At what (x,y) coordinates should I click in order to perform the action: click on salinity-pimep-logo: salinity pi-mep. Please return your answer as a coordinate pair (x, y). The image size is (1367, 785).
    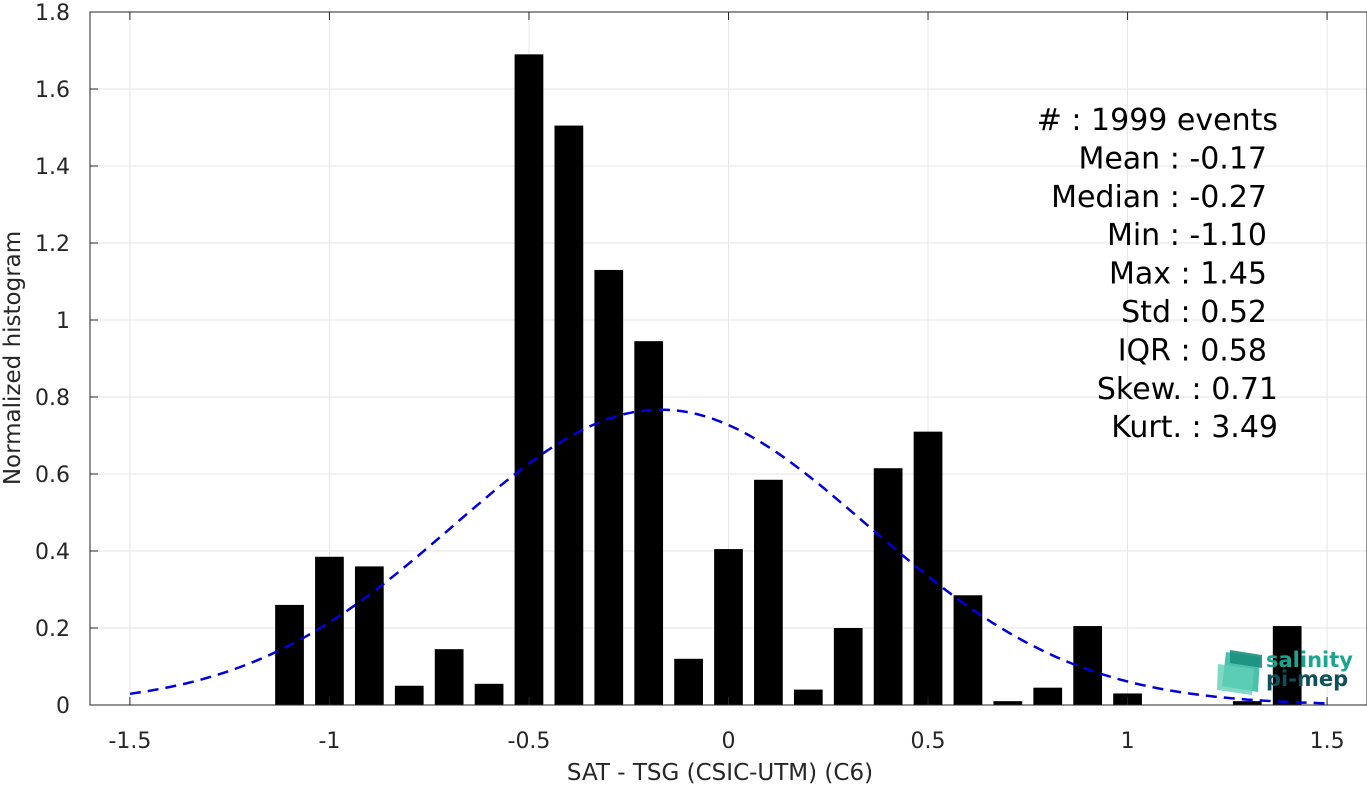
    Looking at the image, I should click on (1285, 671).